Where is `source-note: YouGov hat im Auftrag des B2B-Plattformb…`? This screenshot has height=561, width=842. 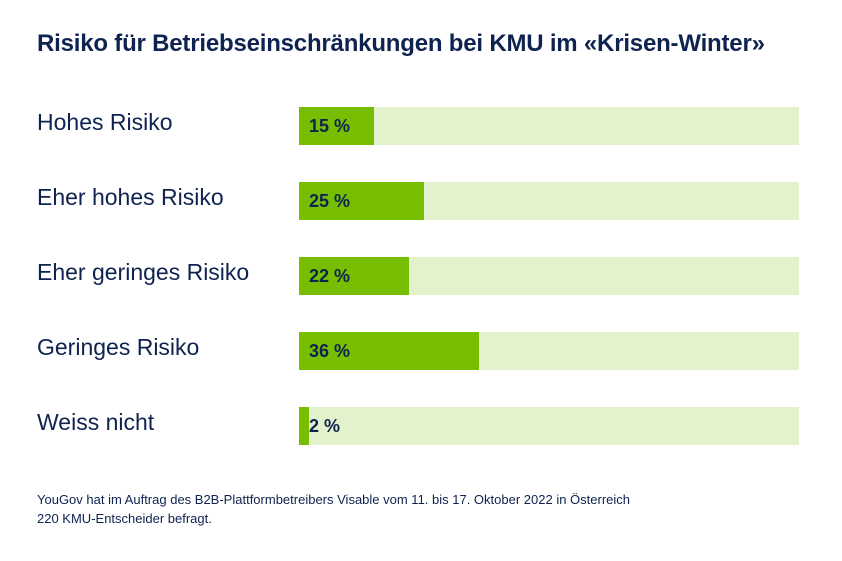
source-note: YouGov hat im Auftrag des B2B-Plattformb… is located at coordinates (333, 509).